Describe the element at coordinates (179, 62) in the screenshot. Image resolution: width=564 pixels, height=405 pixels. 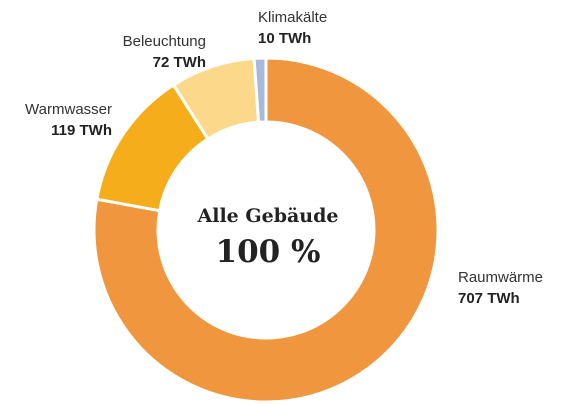
I see `slice-value: 72 TWh` at that location.